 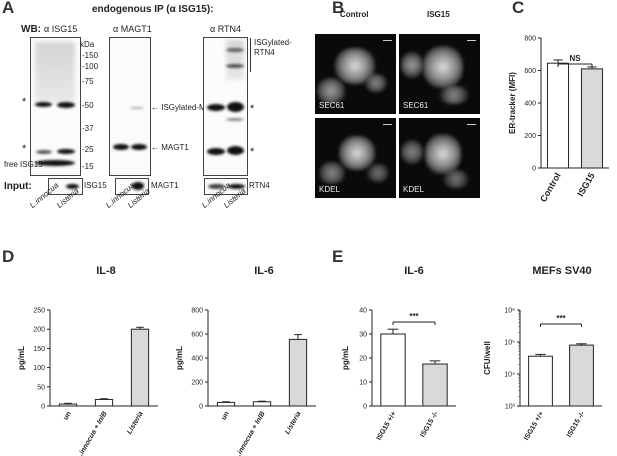 What do you see at coordinates (338, 8) in the screenshot?
I see `panel-letter-b: B` at bounding box center [338, 8].